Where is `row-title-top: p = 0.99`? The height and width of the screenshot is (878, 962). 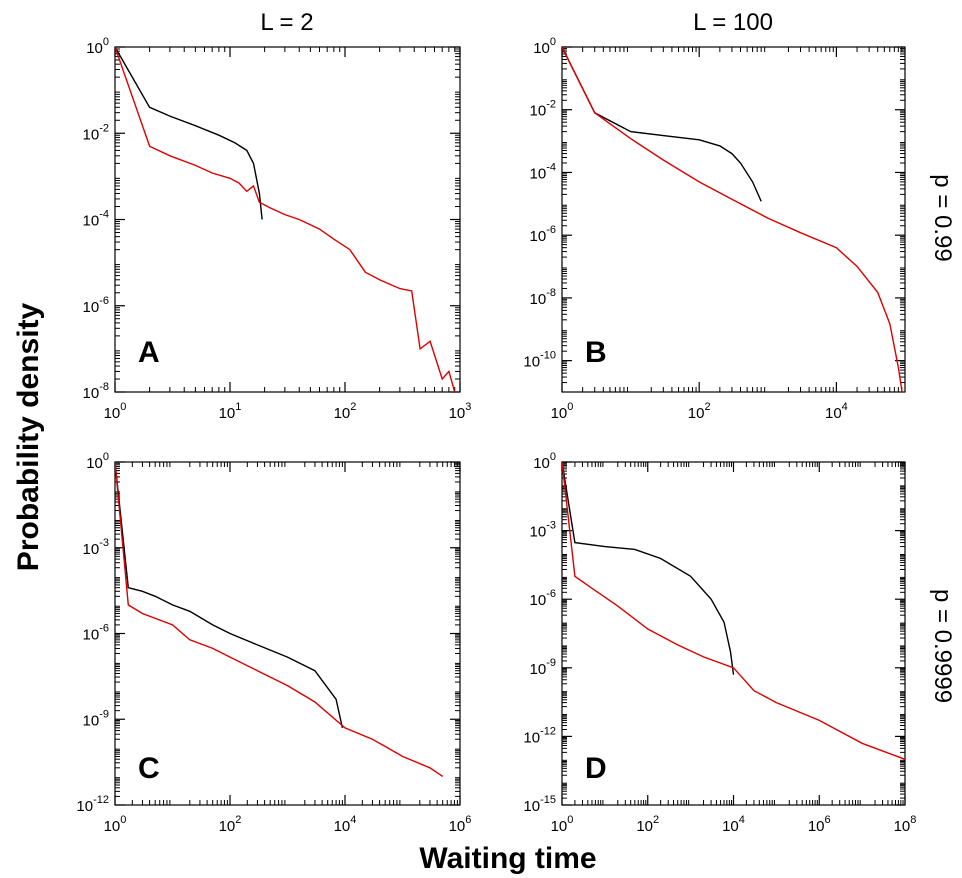 row-title-top: p = 0.99 is located at coordinates (942, 217).